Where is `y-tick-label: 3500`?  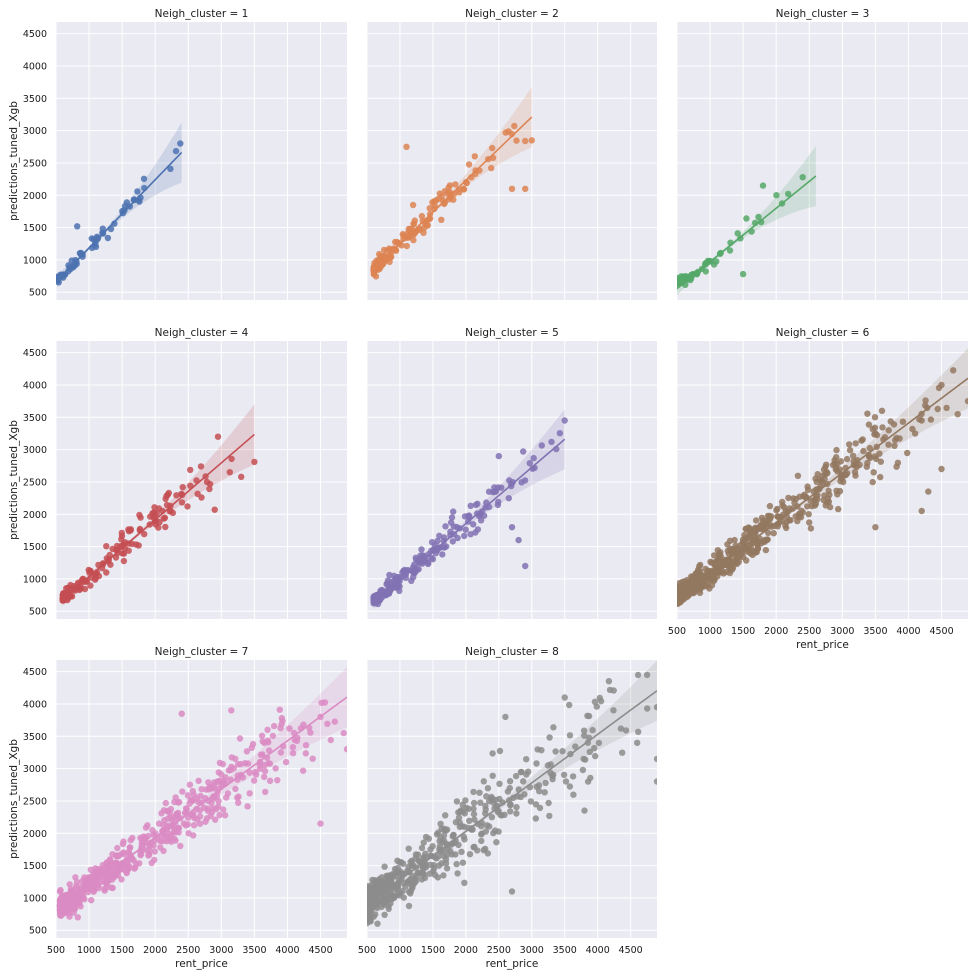
y-tick-label: 3500 is located at coordinates (35, 99).